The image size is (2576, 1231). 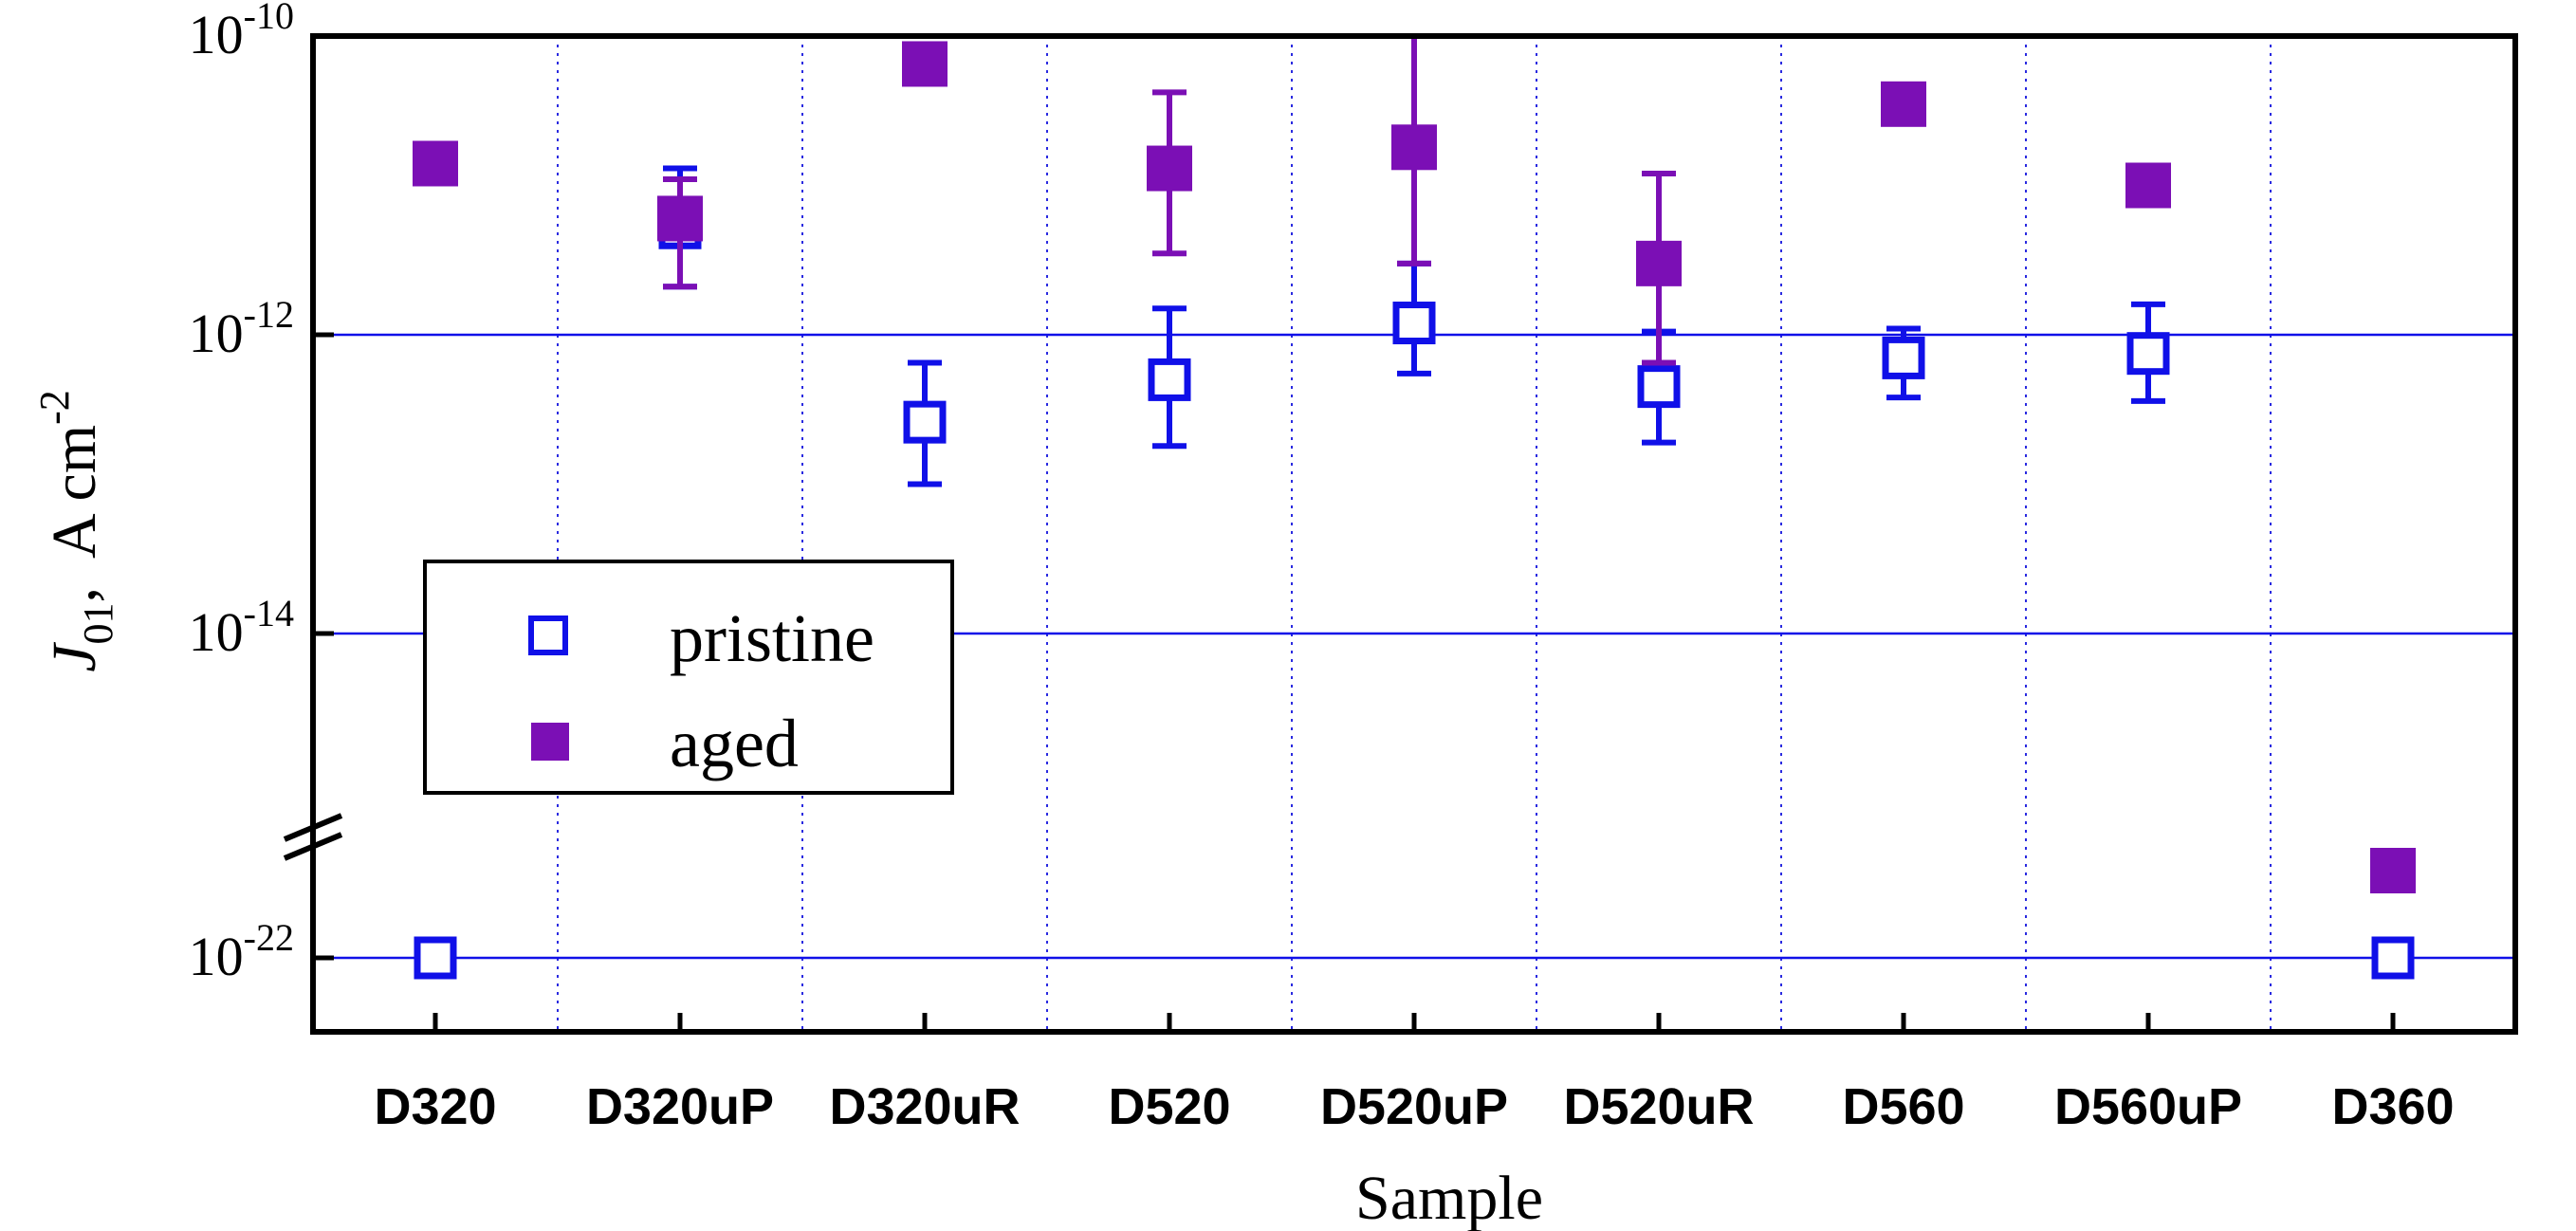 What do you see at coordinates (1903, 1106) in the screenshot?
I see `x-tick-label: D560` at bounding box center [1903, 1106].